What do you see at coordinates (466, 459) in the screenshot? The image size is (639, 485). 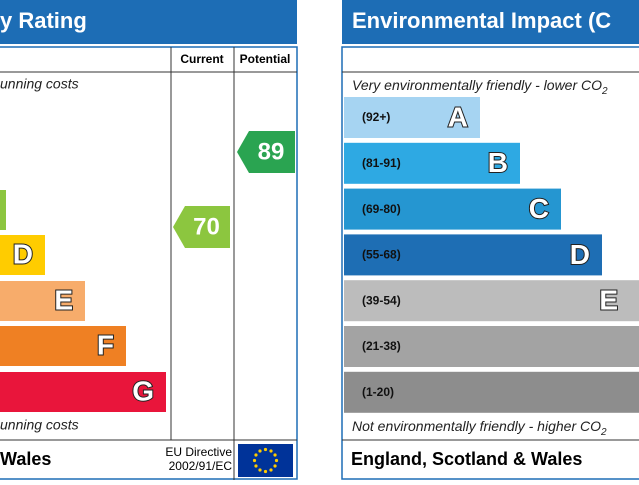 I see `footer: England, Scotland & Wales` at bounding box center [466, 459].